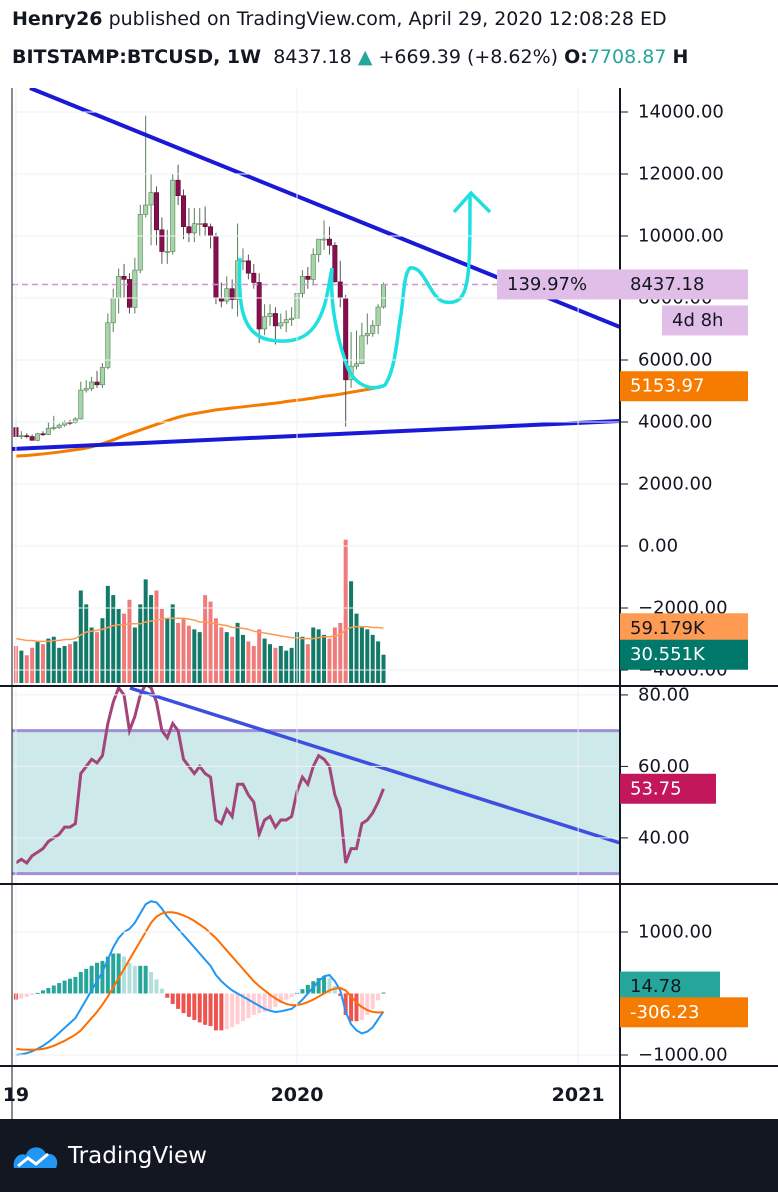 This screenshot has width=778, height=1192. What do you see at coordinates (199, 981) in the screenshot?
I see `signal-line` at bounding box center [199, 981].